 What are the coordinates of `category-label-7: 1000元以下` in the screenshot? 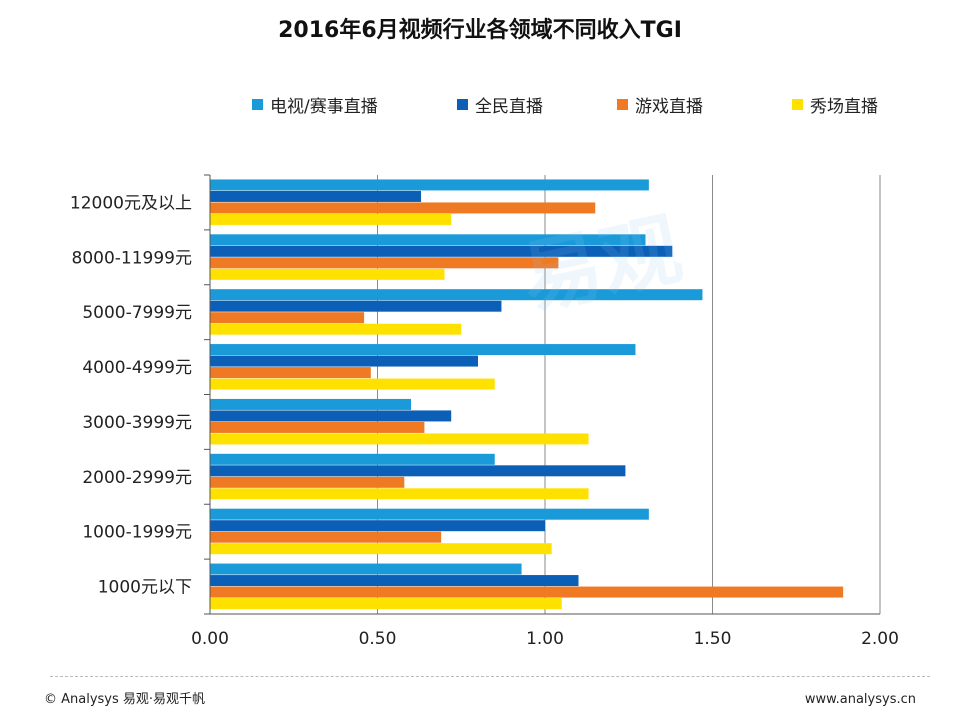 It's located at (145, 588).